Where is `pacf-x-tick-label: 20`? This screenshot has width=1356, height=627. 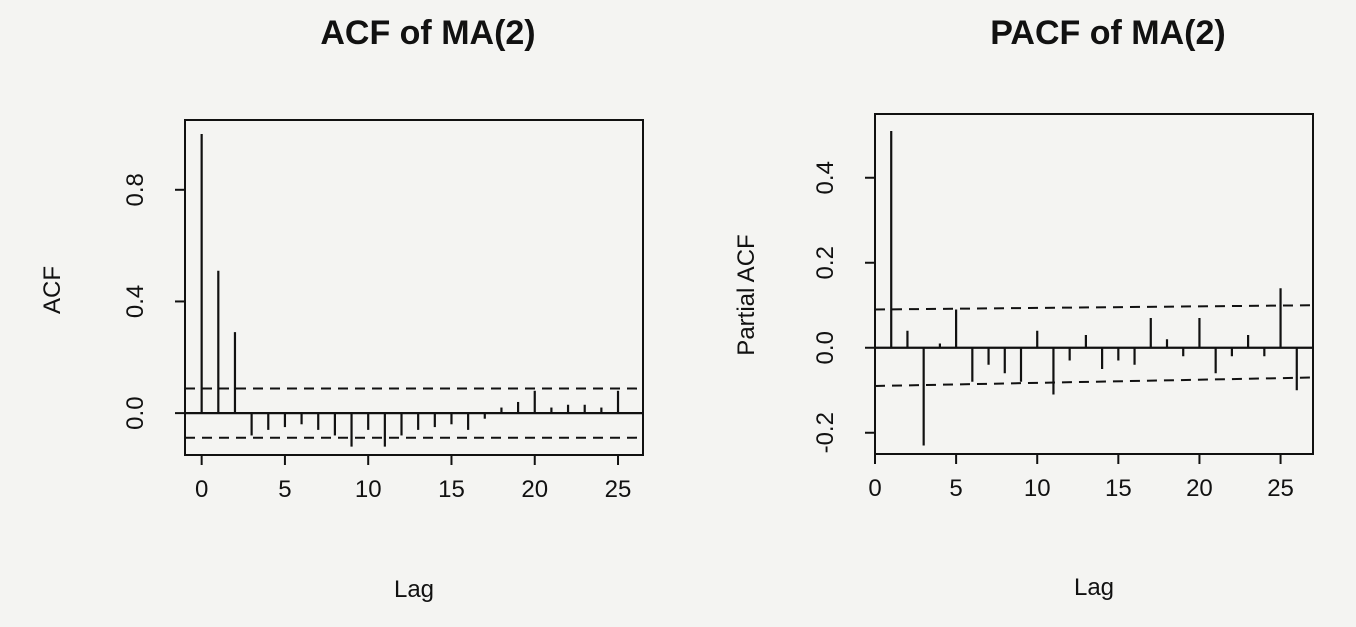
pacf-x-tick-label: 20 is located at coordinates (1199, 488).